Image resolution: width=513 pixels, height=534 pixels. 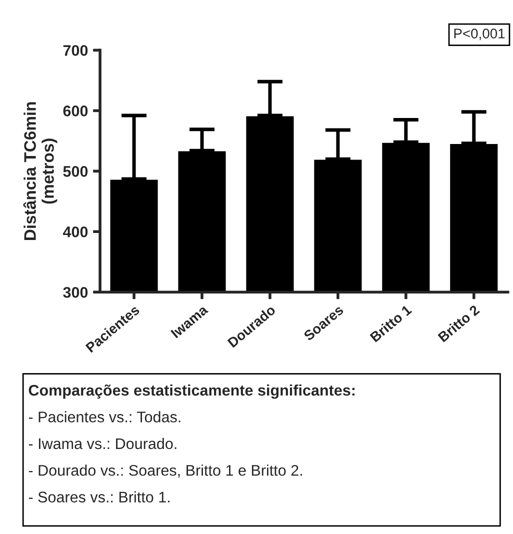 What do you see at coordinates (75, 50) in the screenshot?
I see `y-tick-label: 700` at bounding box center [75, 50].